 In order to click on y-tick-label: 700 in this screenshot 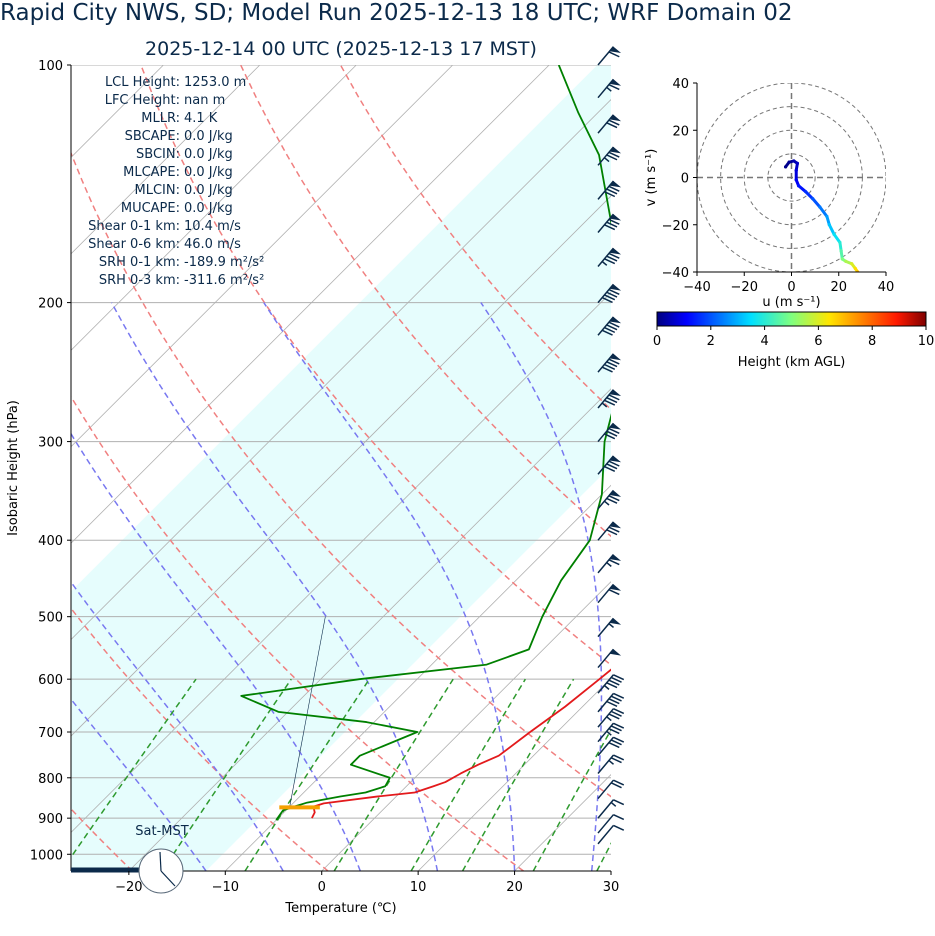, I will do `click(50, 733)`.